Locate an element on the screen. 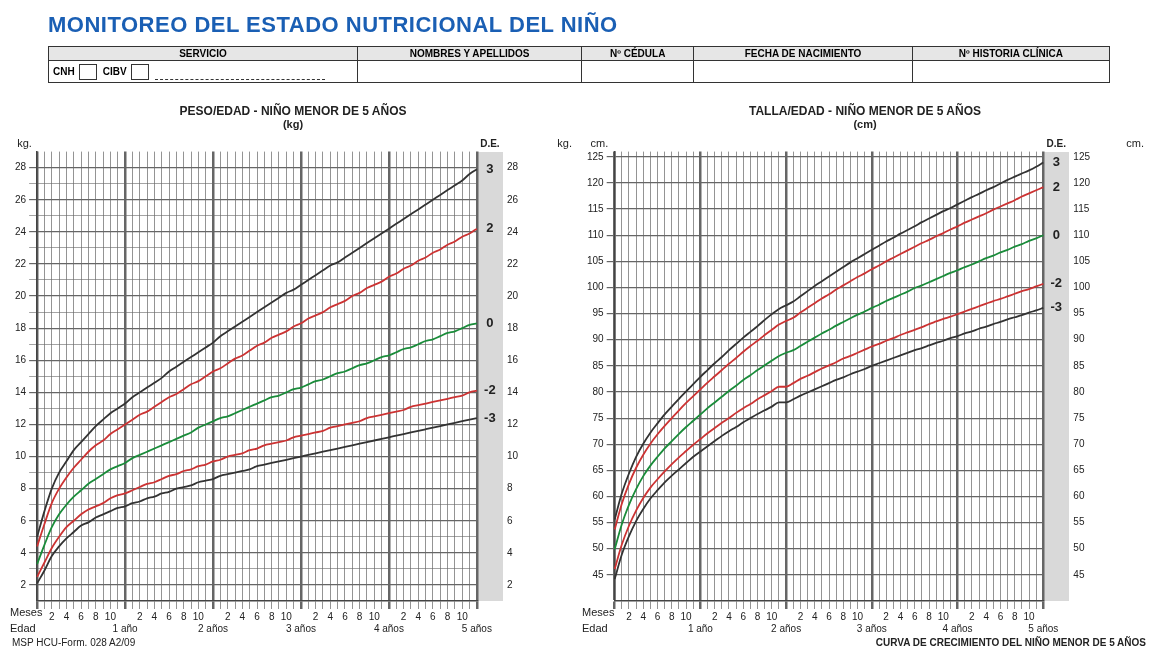 This screenshot has height=670, width=1158. y2-tick-label: 55 is located at coordinates (1079, 522).